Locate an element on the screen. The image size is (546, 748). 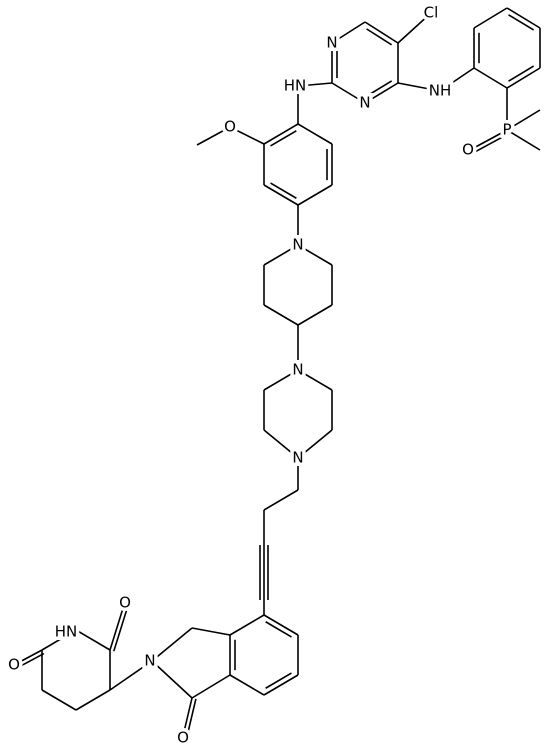
atom-label: Cl is located at coordinates (431, 13).